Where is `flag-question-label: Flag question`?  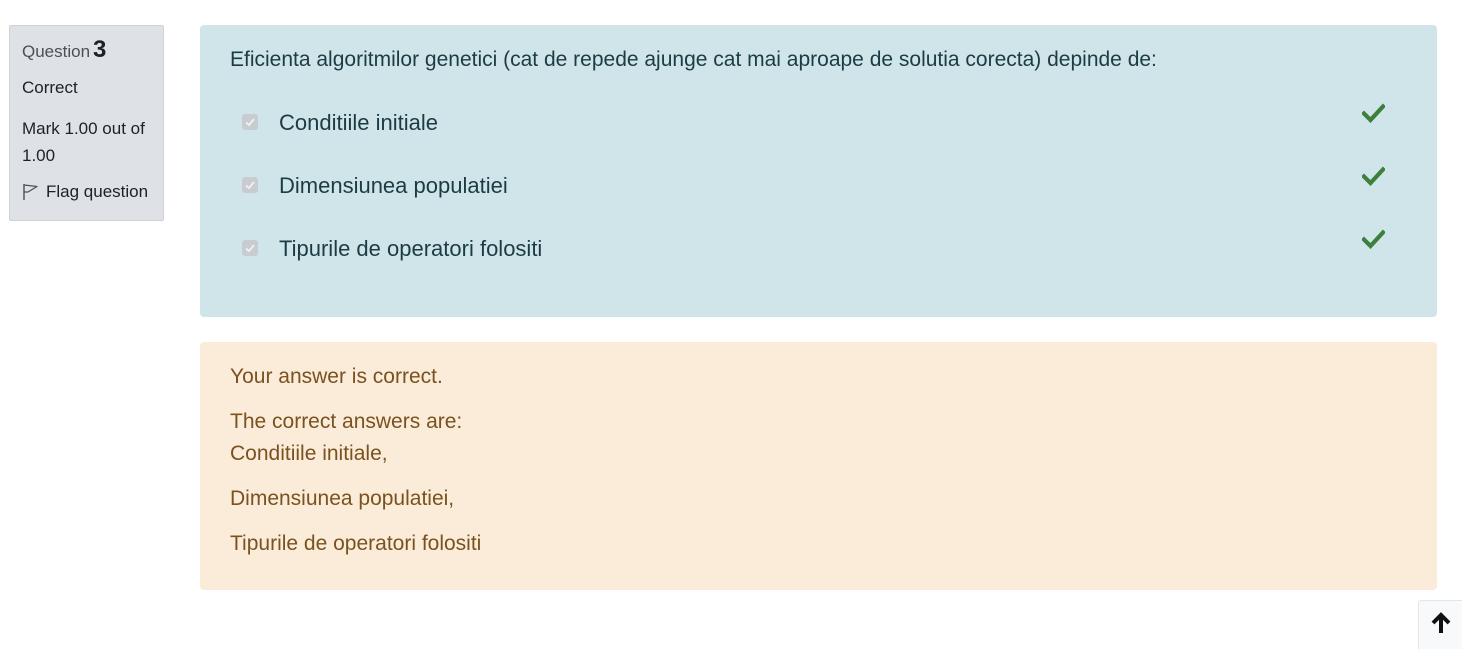
flag-question-label: Flag question is located at coordinates (97, 191).